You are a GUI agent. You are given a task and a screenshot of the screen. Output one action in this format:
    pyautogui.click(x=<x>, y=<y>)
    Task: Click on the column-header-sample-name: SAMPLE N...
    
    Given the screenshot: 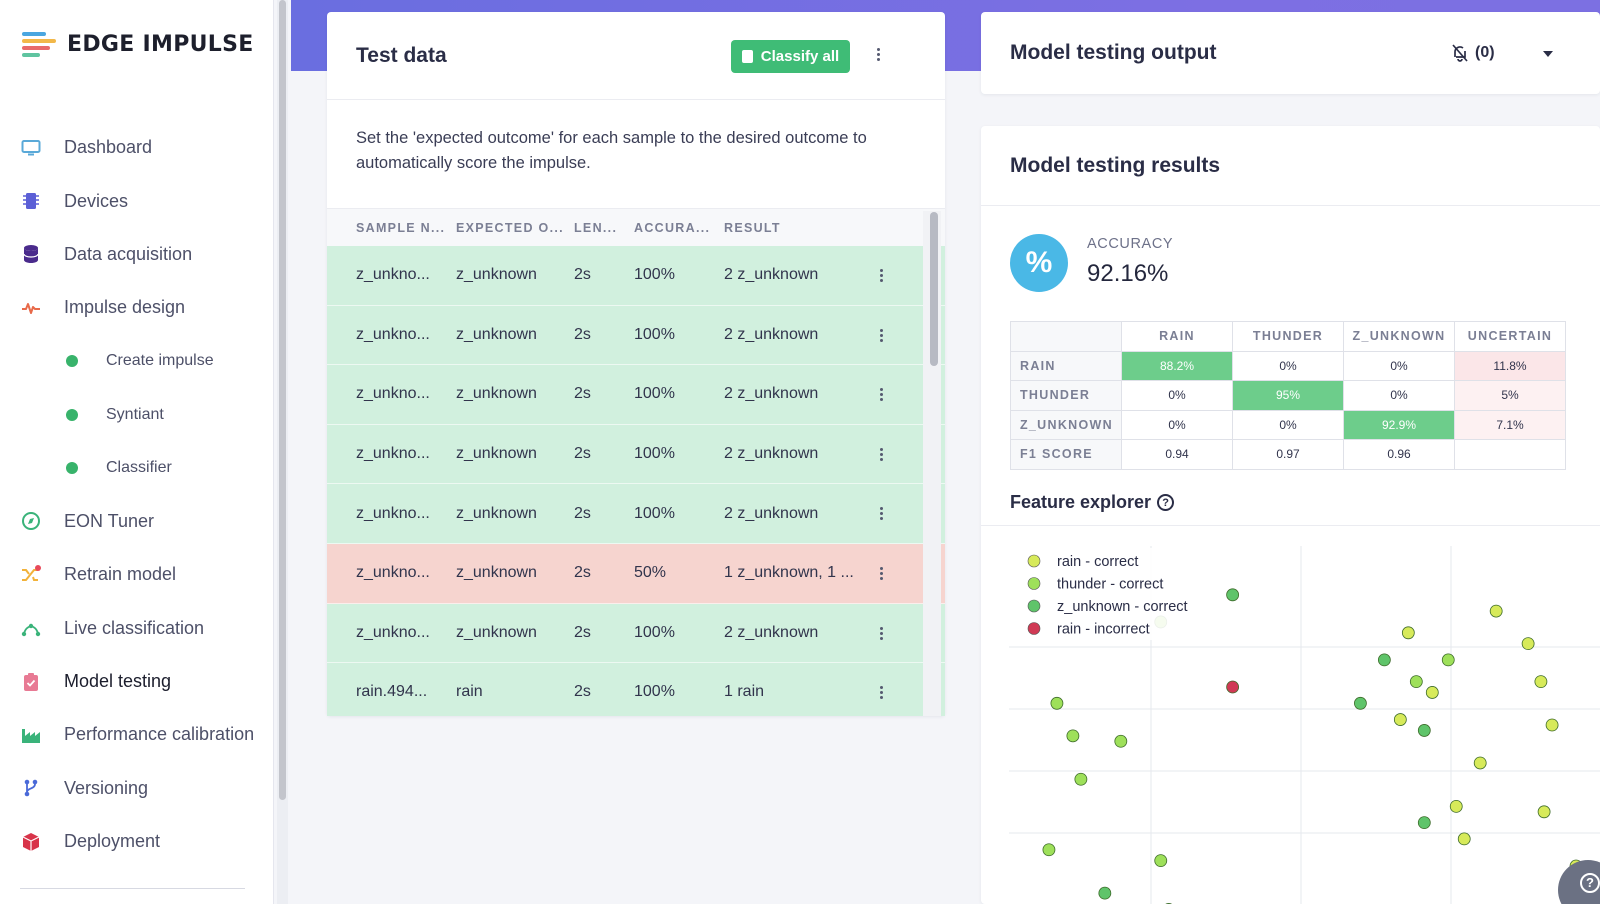 What is the action you would take?
    pyautogui.click(x=401, y=227)
    